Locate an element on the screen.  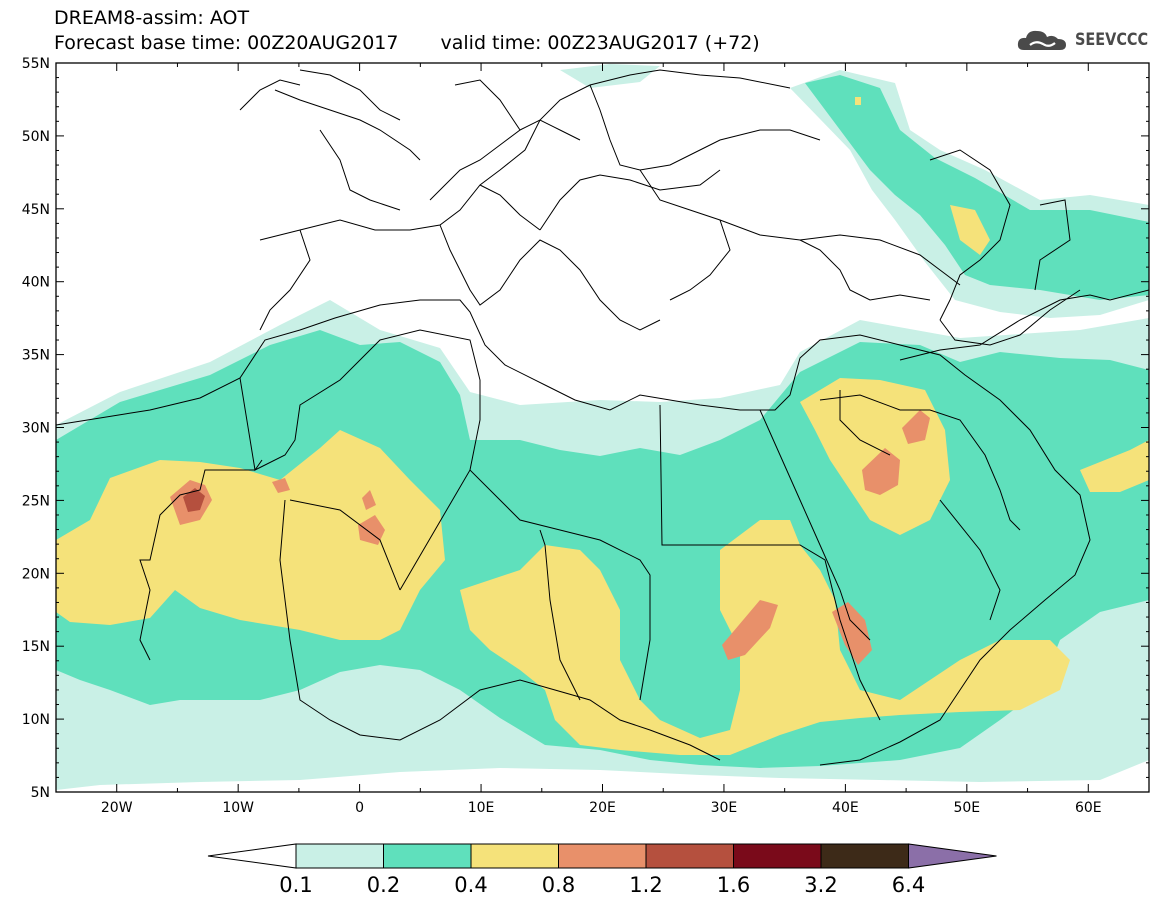
logo-wordmark: SEEVCCC is located at coordinates (1112, 40).